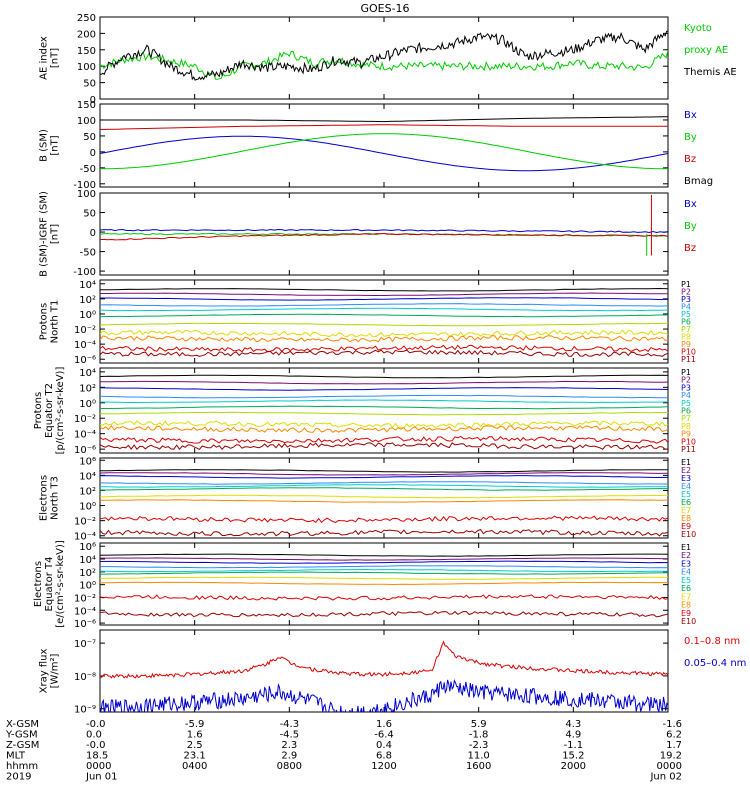 This screenshot has width=750, height=800. Describe the element at coordinates (688, 449) in the screenshot. I see `legend-entry: P11` at that location.